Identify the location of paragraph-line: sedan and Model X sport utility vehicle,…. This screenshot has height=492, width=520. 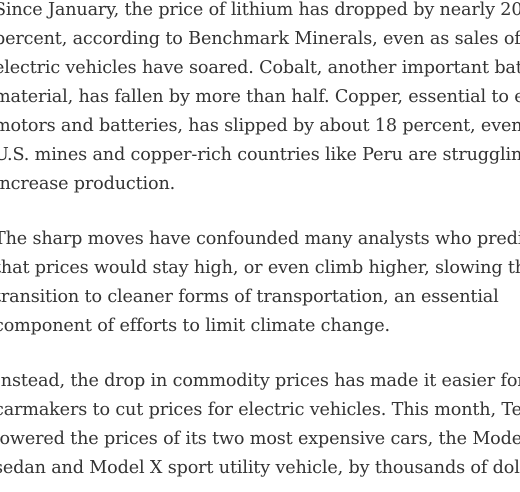
(260, 468).